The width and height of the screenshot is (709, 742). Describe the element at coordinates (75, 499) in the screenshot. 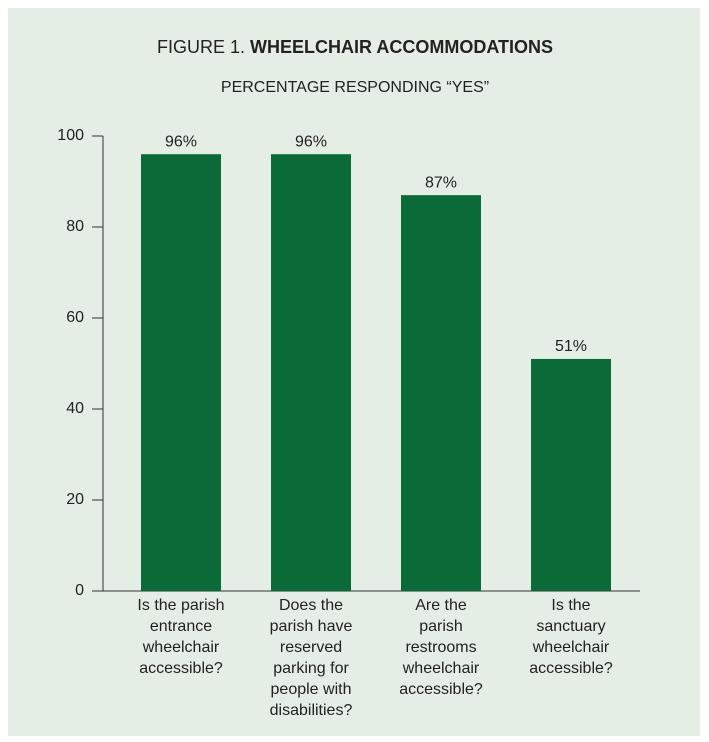

I see `y-tick-label: 20` at that location.